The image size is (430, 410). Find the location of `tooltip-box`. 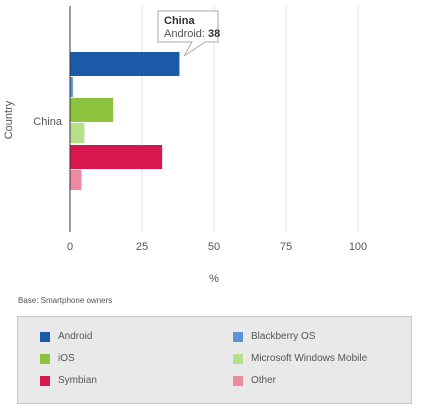

tooltip-box is located at coordinates (188, 33).